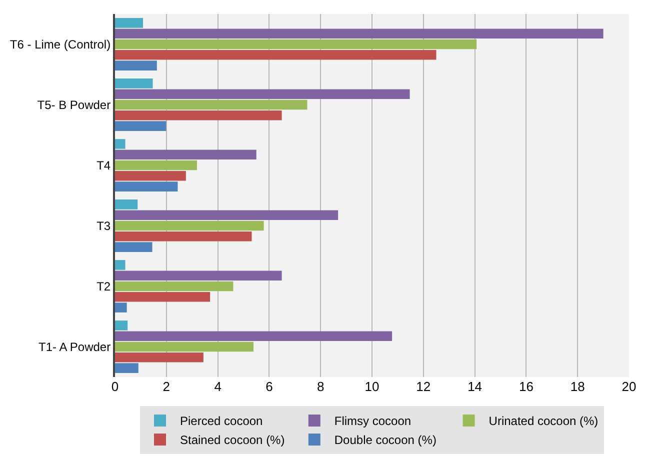 The image size is (646, 464). Describe the element at coordinates (74, 347) in the screenshot. I see `y-tick-label: T1- A Powder` at that location.